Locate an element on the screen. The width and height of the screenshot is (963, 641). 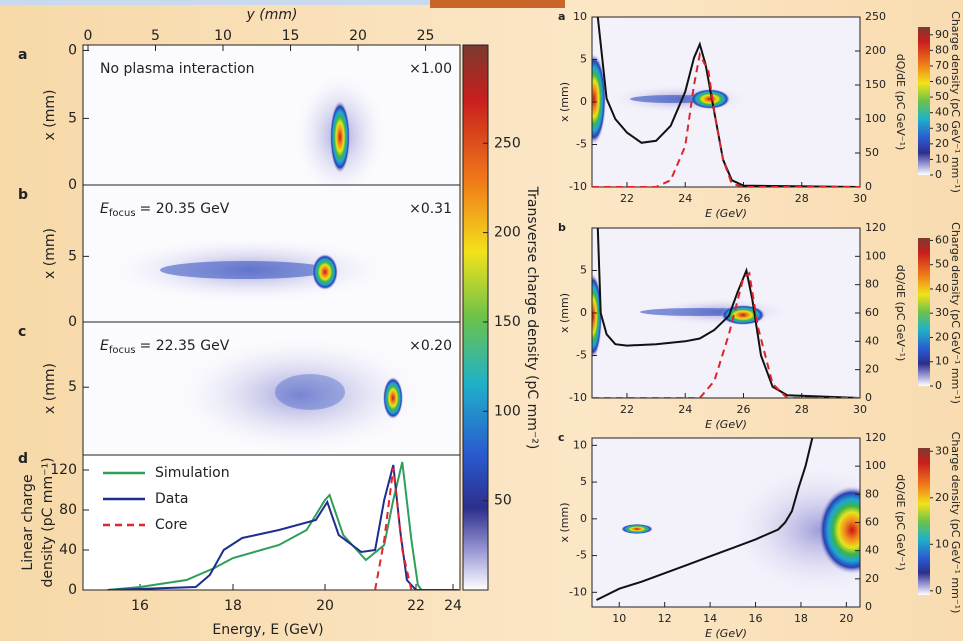
y2-tick-label: 150 is located at coordinates (875, 84).